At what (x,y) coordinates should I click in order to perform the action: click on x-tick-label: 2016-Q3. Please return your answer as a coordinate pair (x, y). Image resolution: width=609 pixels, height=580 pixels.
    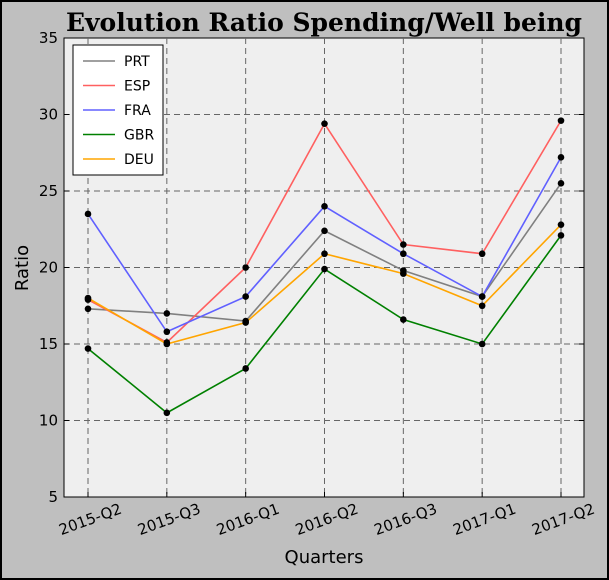
    Looking at the image, I should click on (406, 519).